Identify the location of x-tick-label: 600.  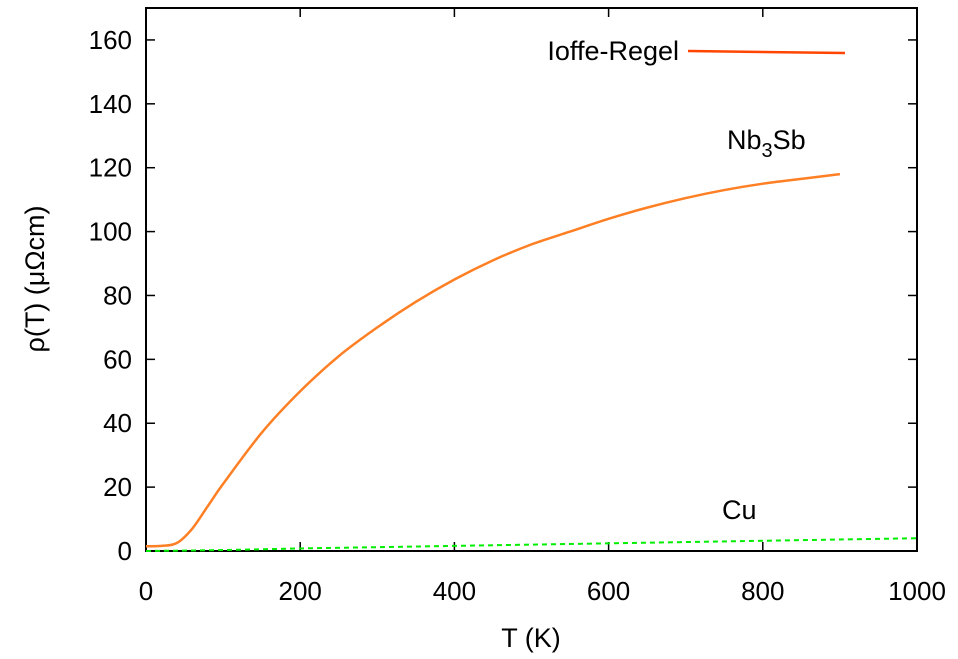
(608, 591).